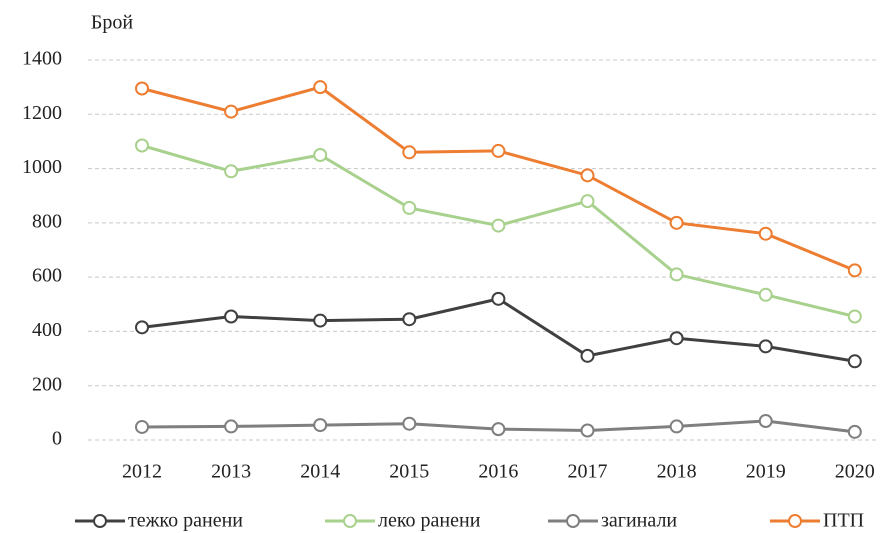  What do you see at coordinates (142, 472) in the screenshot?
I see `x-tick-label: 2012` at bounding box center [142, 472].